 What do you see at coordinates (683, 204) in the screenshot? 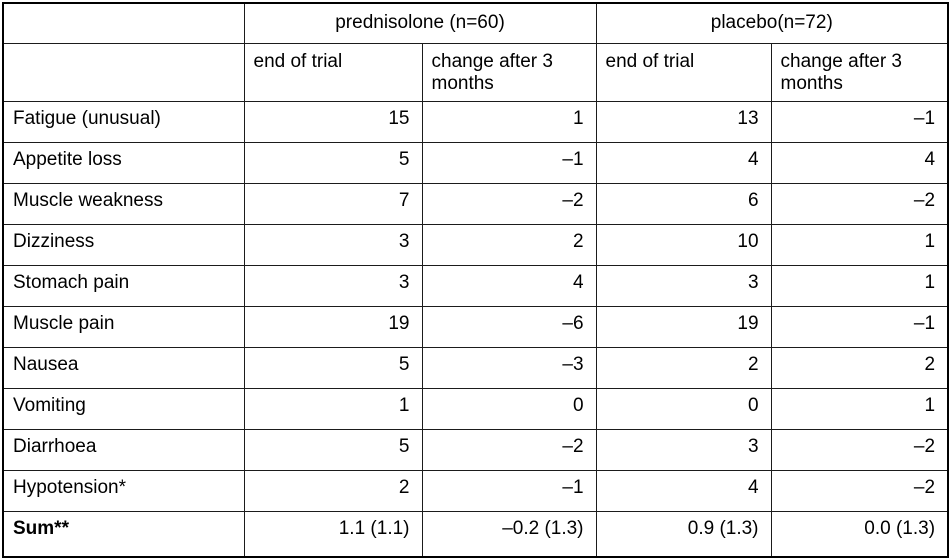
I see `value-cell: 6` at bounding box center [683, 204].